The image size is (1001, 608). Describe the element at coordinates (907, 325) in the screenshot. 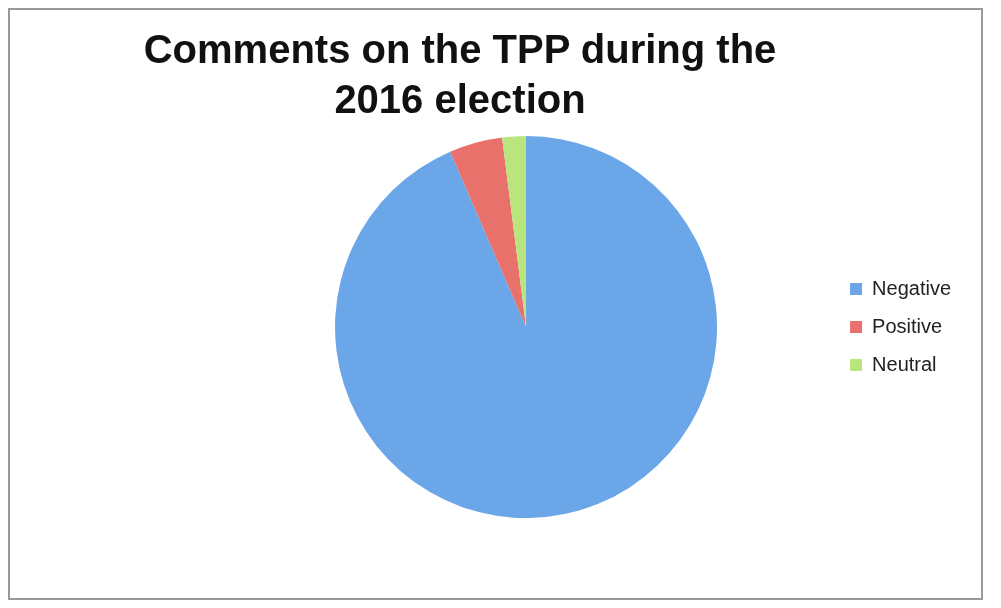

I see `legend-label: Positive` at that location.